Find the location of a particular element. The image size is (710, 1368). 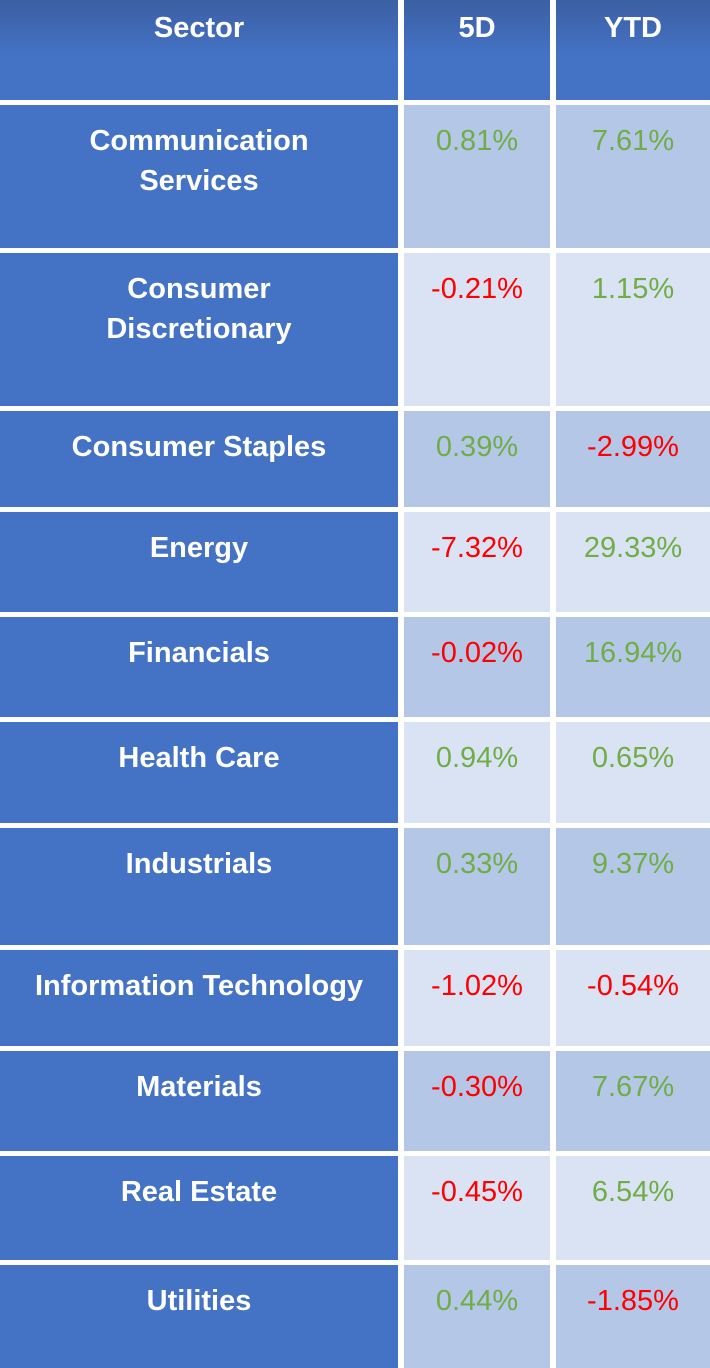

value-cell-ytd: 0.65% is located at coordinates (630, 772).